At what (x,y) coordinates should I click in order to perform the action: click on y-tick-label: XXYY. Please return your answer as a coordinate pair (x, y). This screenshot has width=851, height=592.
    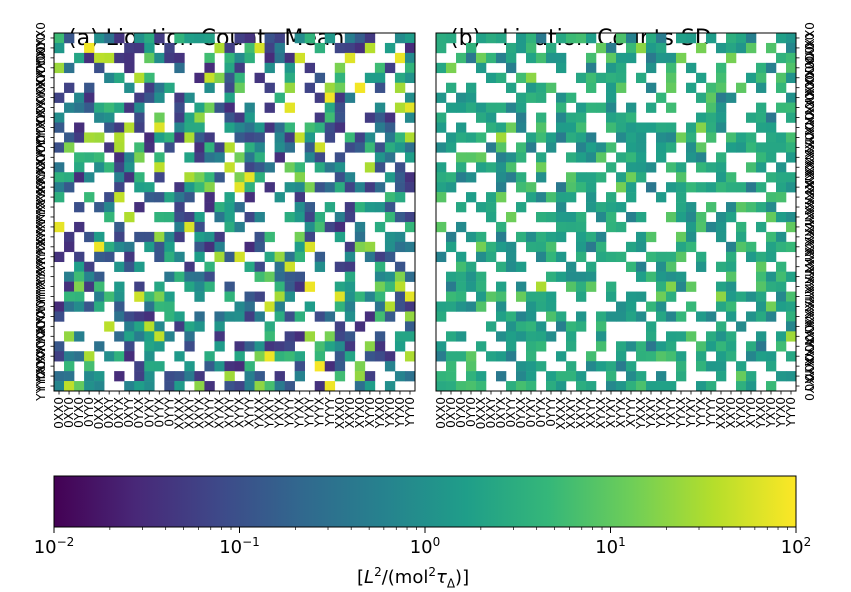
    Looking at the image, I should click on (41, 187).